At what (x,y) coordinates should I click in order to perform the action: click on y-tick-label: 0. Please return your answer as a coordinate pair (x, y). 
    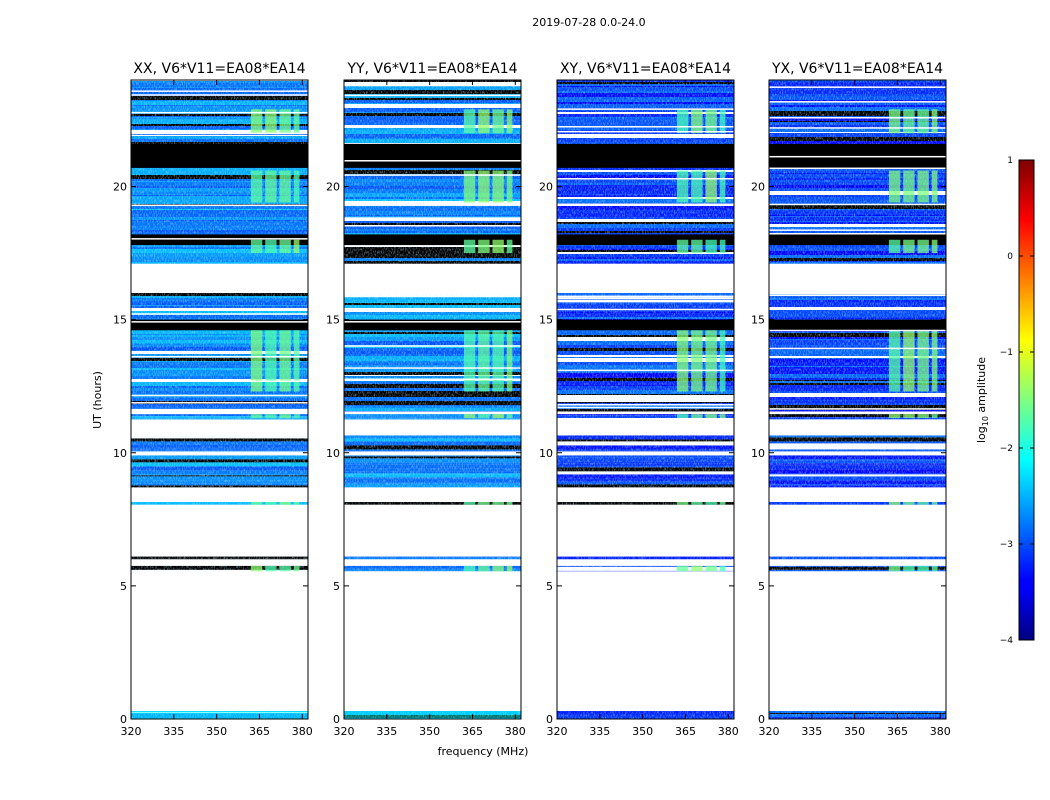
    Looking at the image, I should click on (123, 719).